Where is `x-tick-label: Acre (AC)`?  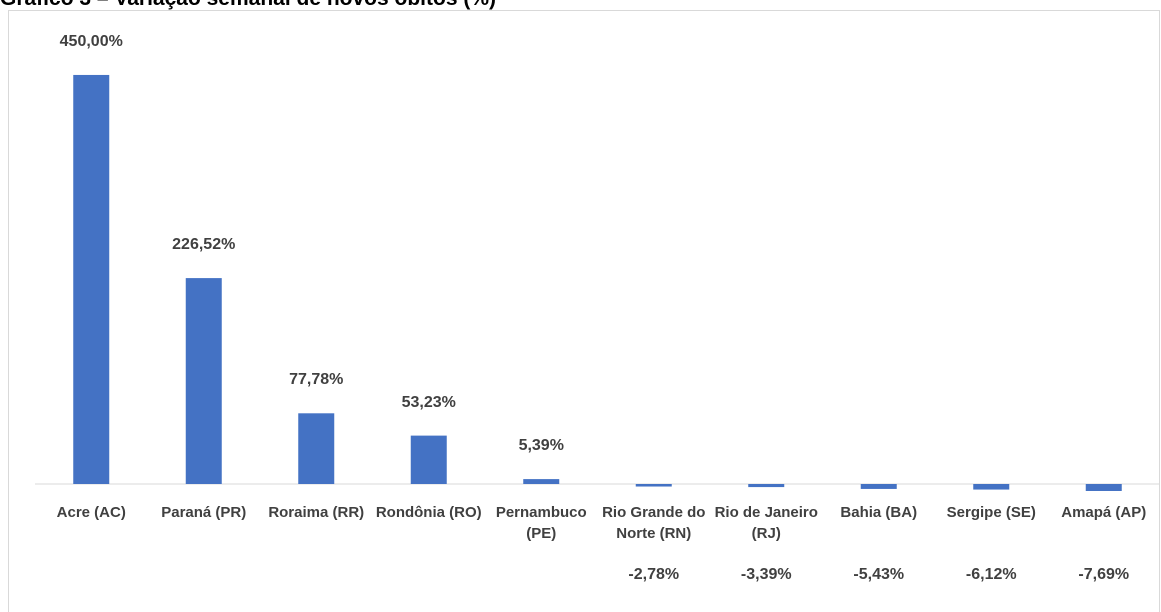
x-tick-label: Acre (AC) is located at coordinates (91, 512).